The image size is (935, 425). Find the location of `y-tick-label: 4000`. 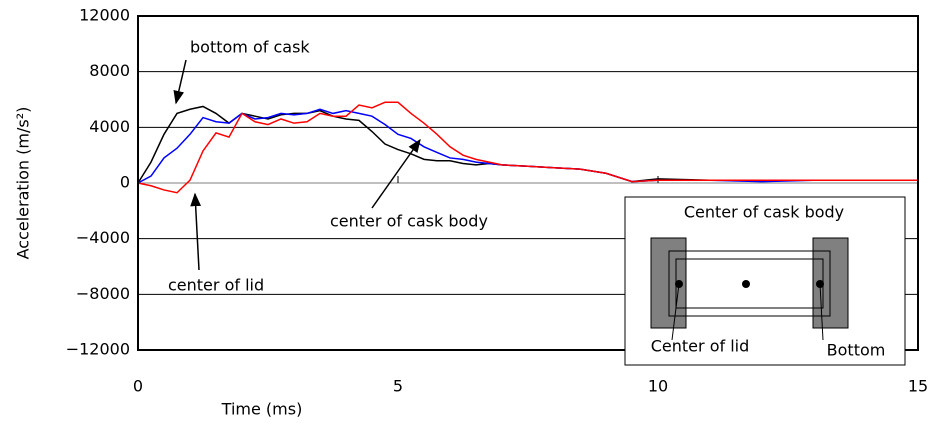

y-tick-label: 4000 is located at coordinates (109, 126).